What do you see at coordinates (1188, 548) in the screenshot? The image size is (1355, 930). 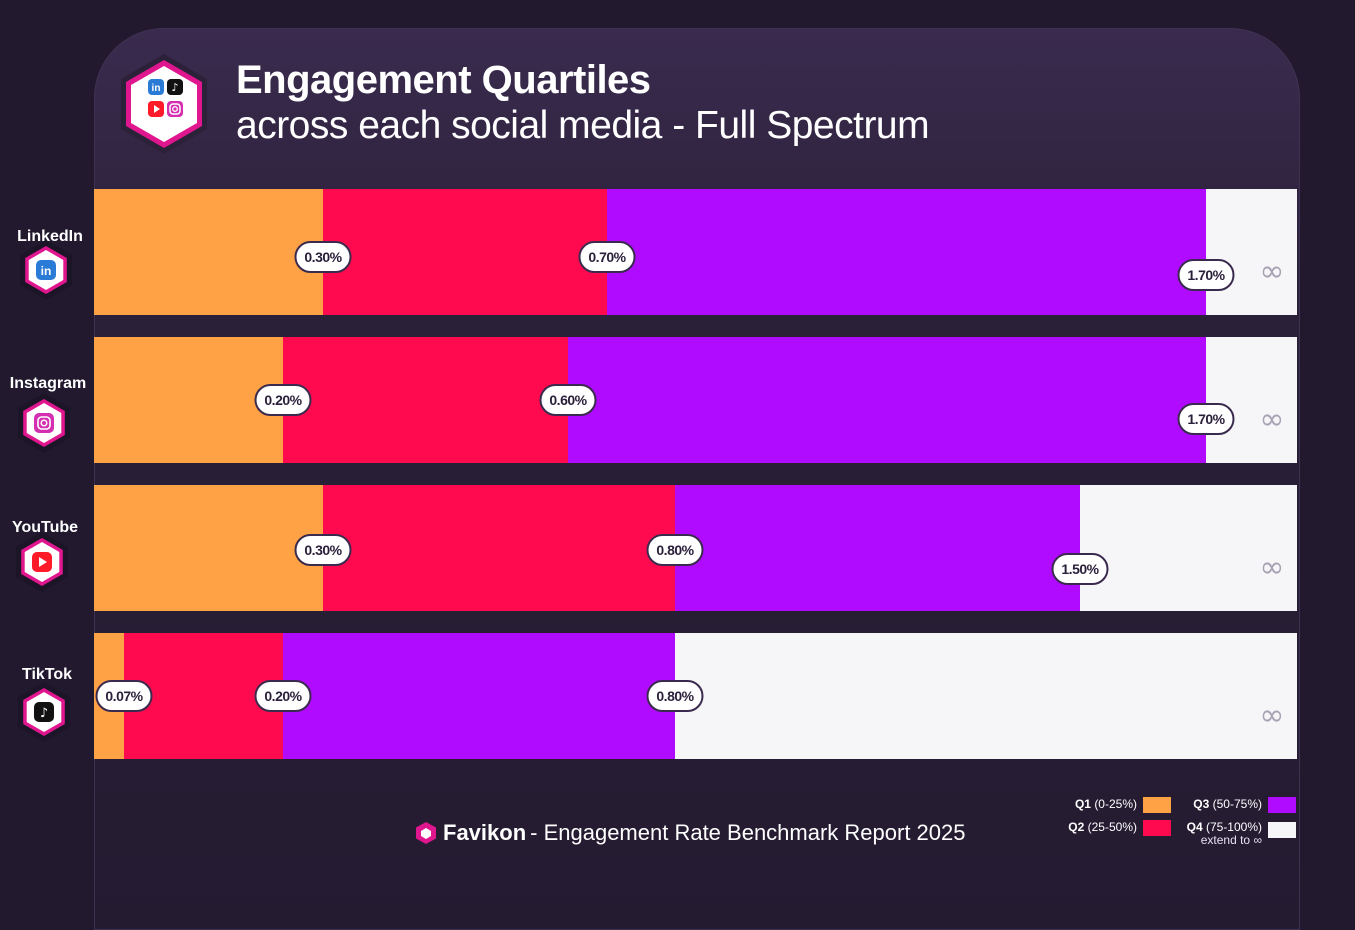 I see `bar-segment-youtube-q4` at bounding box center [1188, 548].